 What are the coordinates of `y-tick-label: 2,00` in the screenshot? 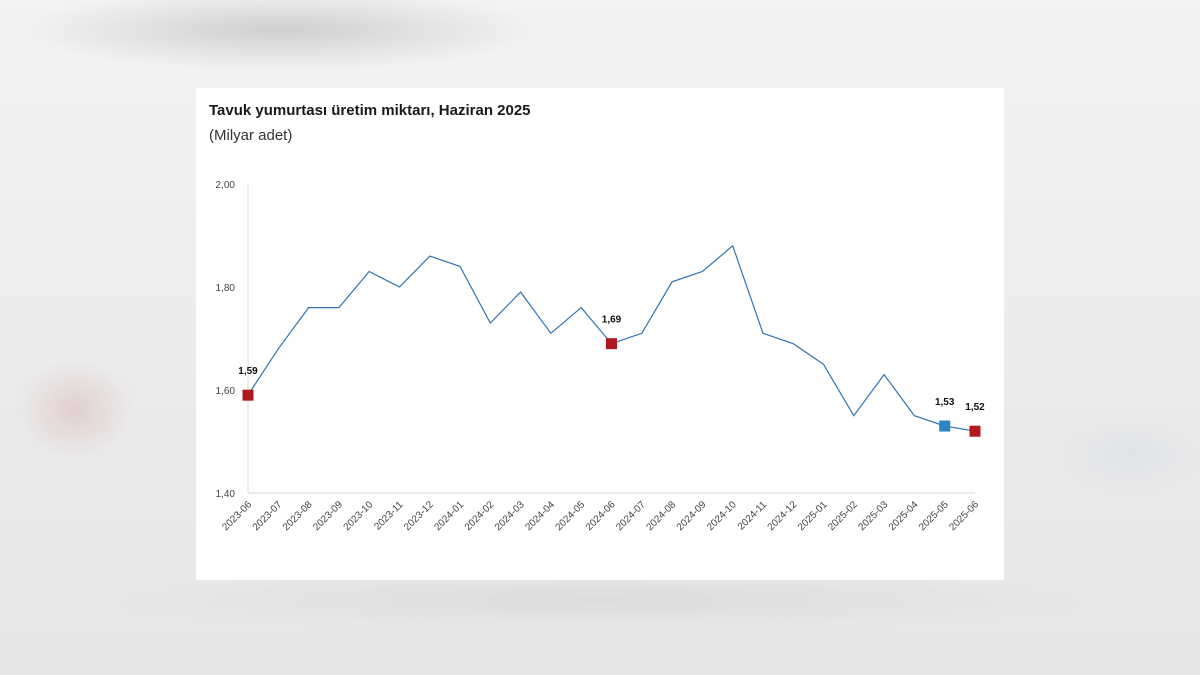 It's located at (226, 185).